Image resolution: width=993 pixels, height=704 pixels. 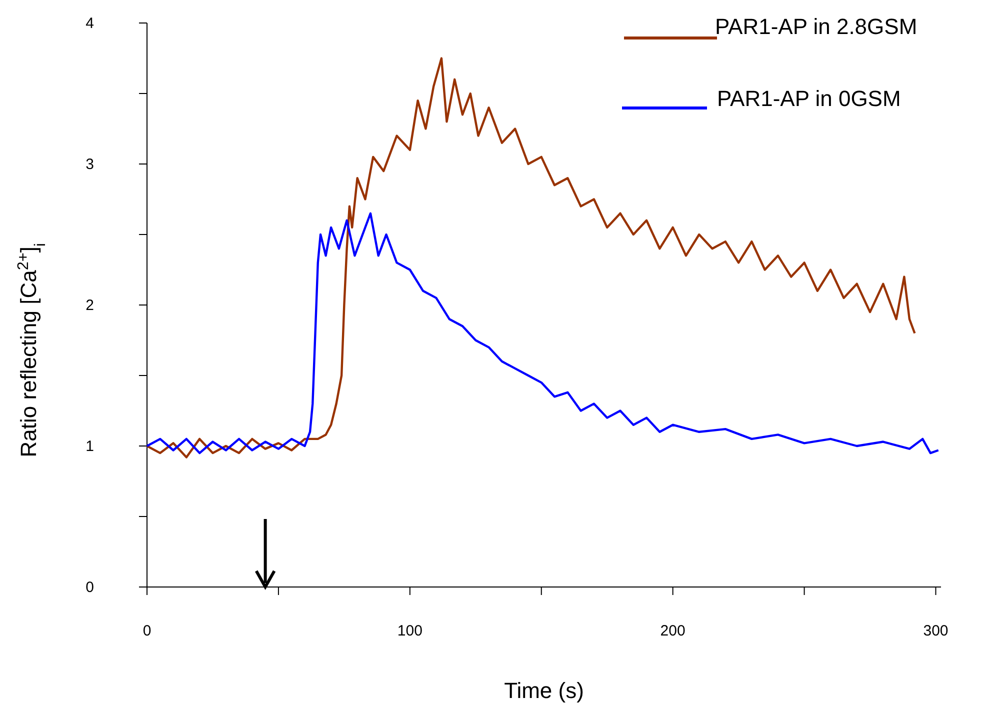 I want to click on x-tick-label: 0, so click(x=147, y=631).